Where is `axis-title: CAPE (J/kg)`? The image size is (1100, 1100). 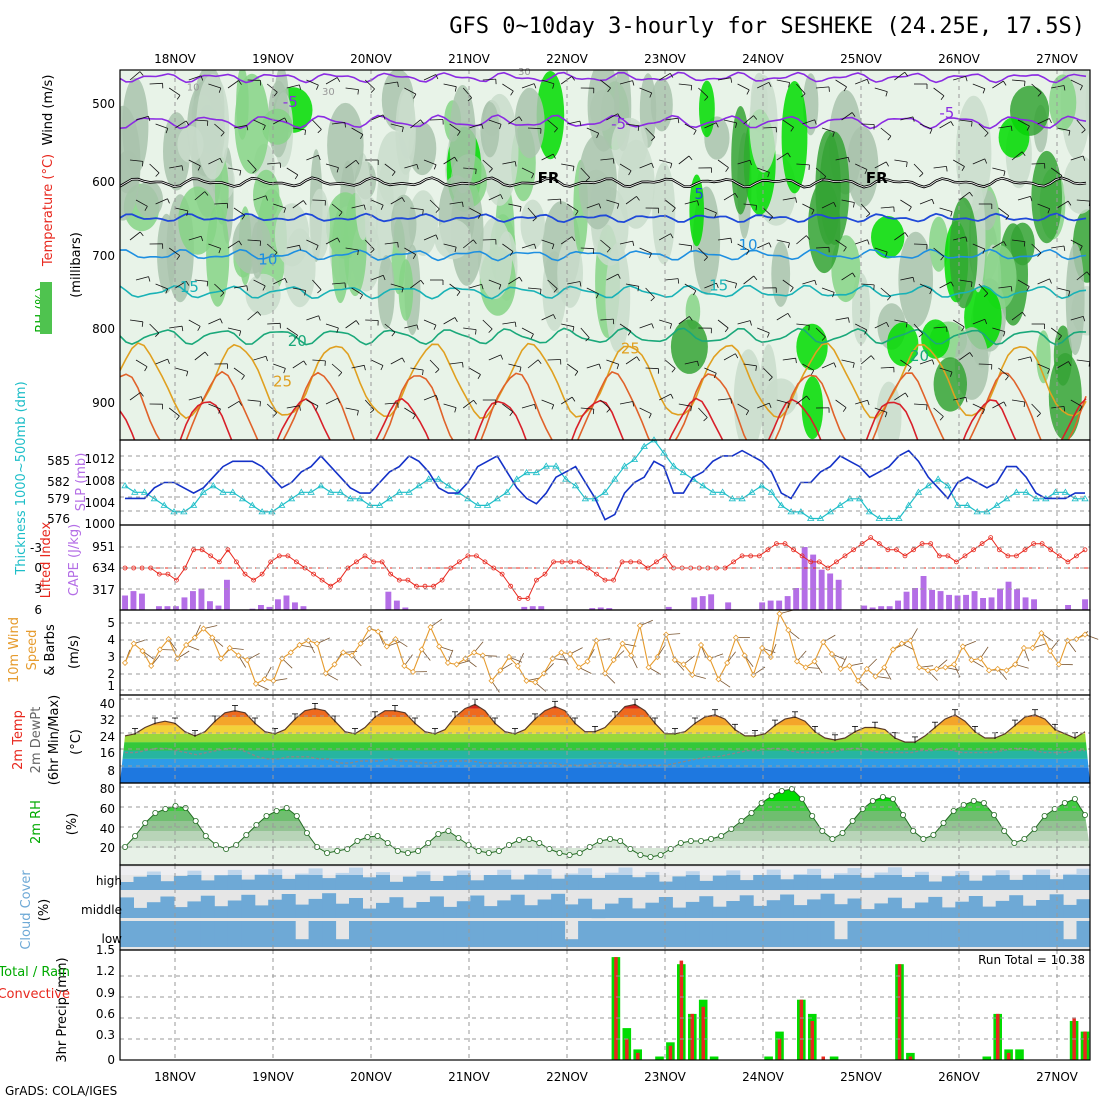 axis-title: CAPE (J/kg) is located at coordinates (74, 560).